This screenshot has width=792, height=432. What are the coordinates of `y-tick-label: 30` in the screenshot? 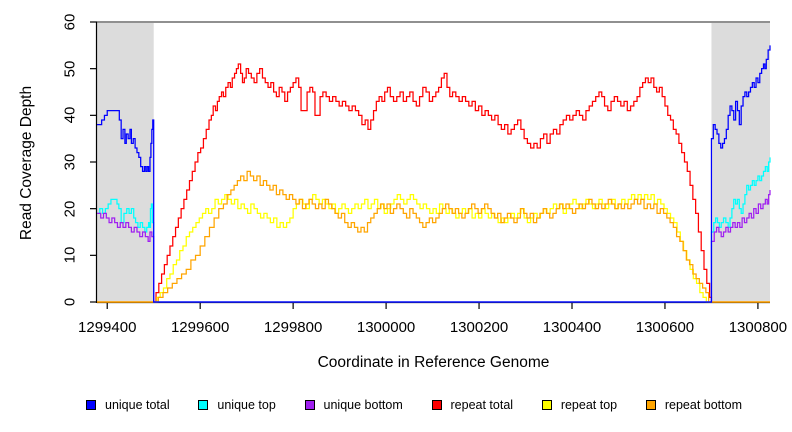 It's located at (70, 162).